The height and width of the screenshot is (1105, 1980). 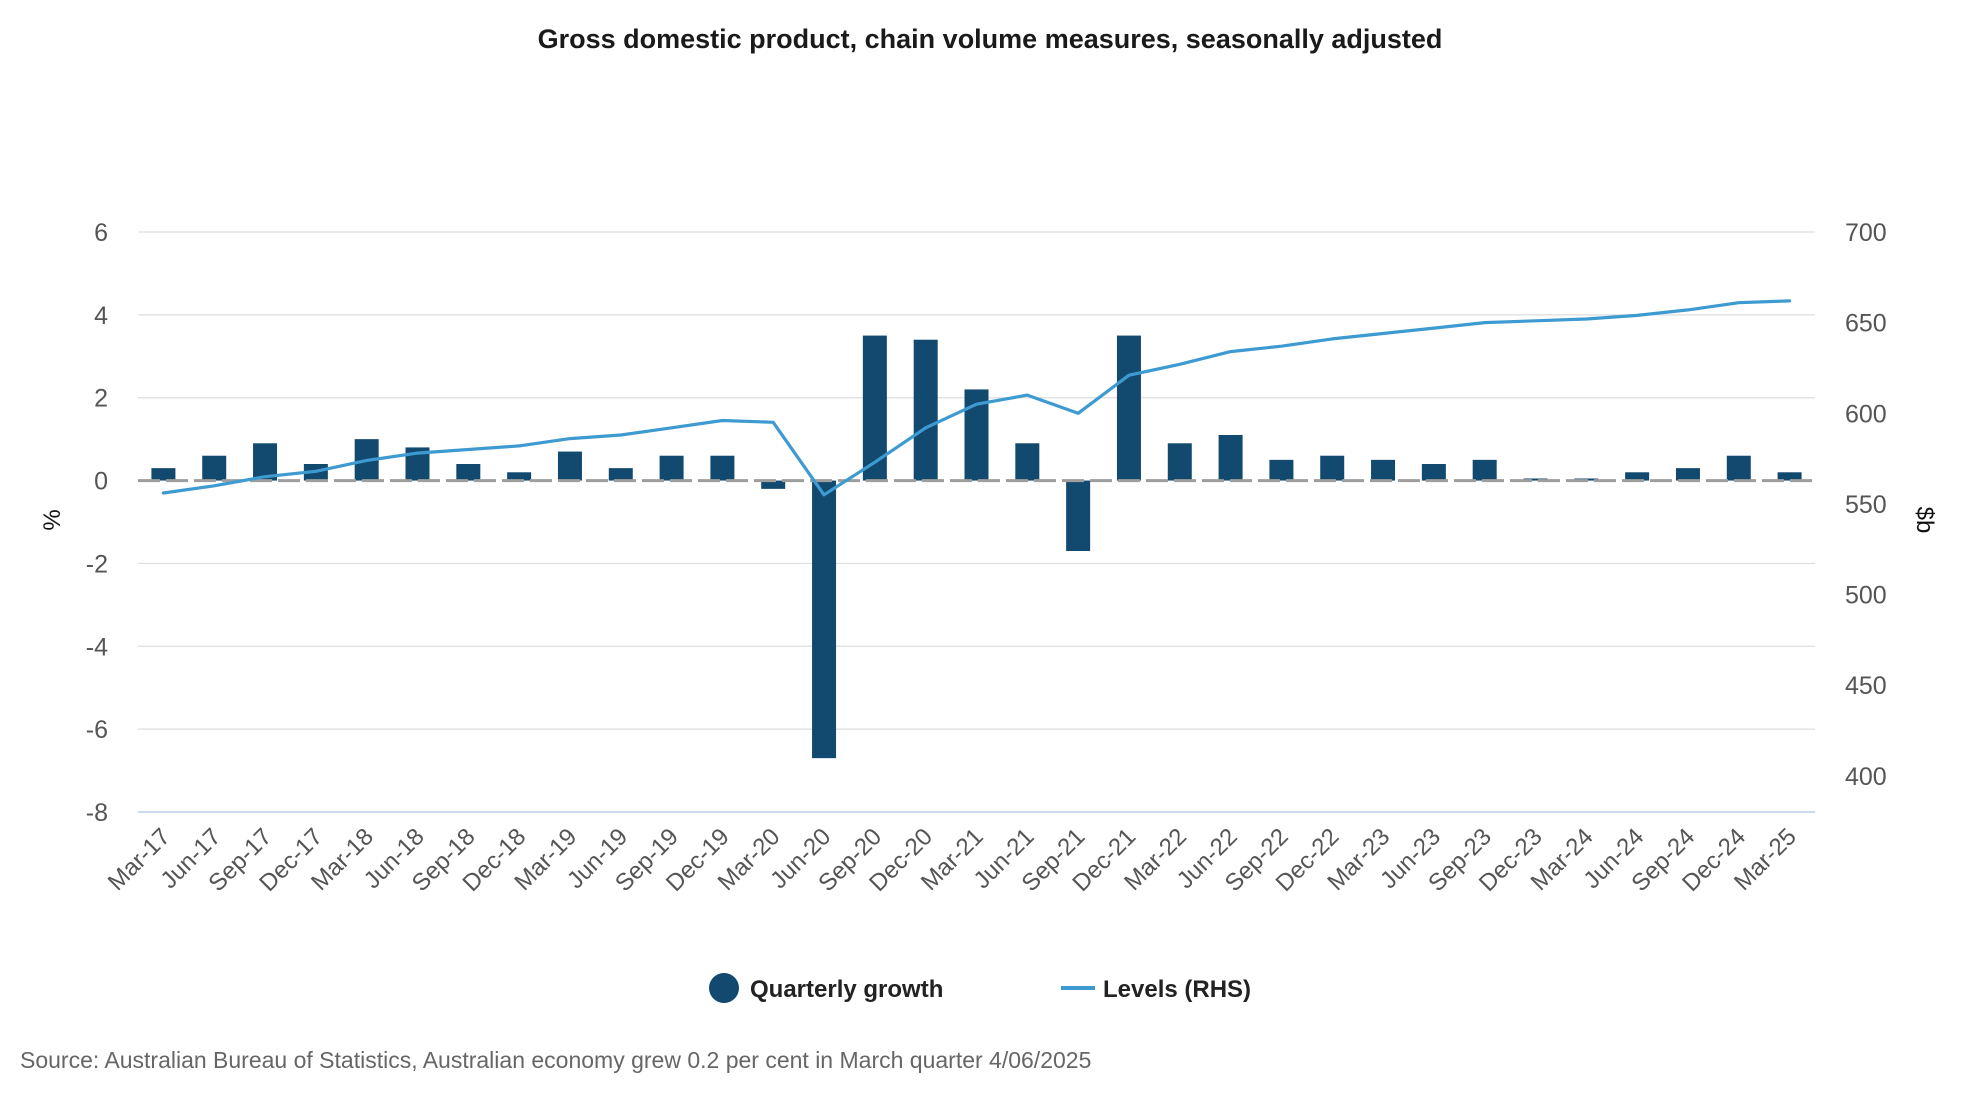 I want to click on right-tick-label: 450, so click(x=1866, y=686).